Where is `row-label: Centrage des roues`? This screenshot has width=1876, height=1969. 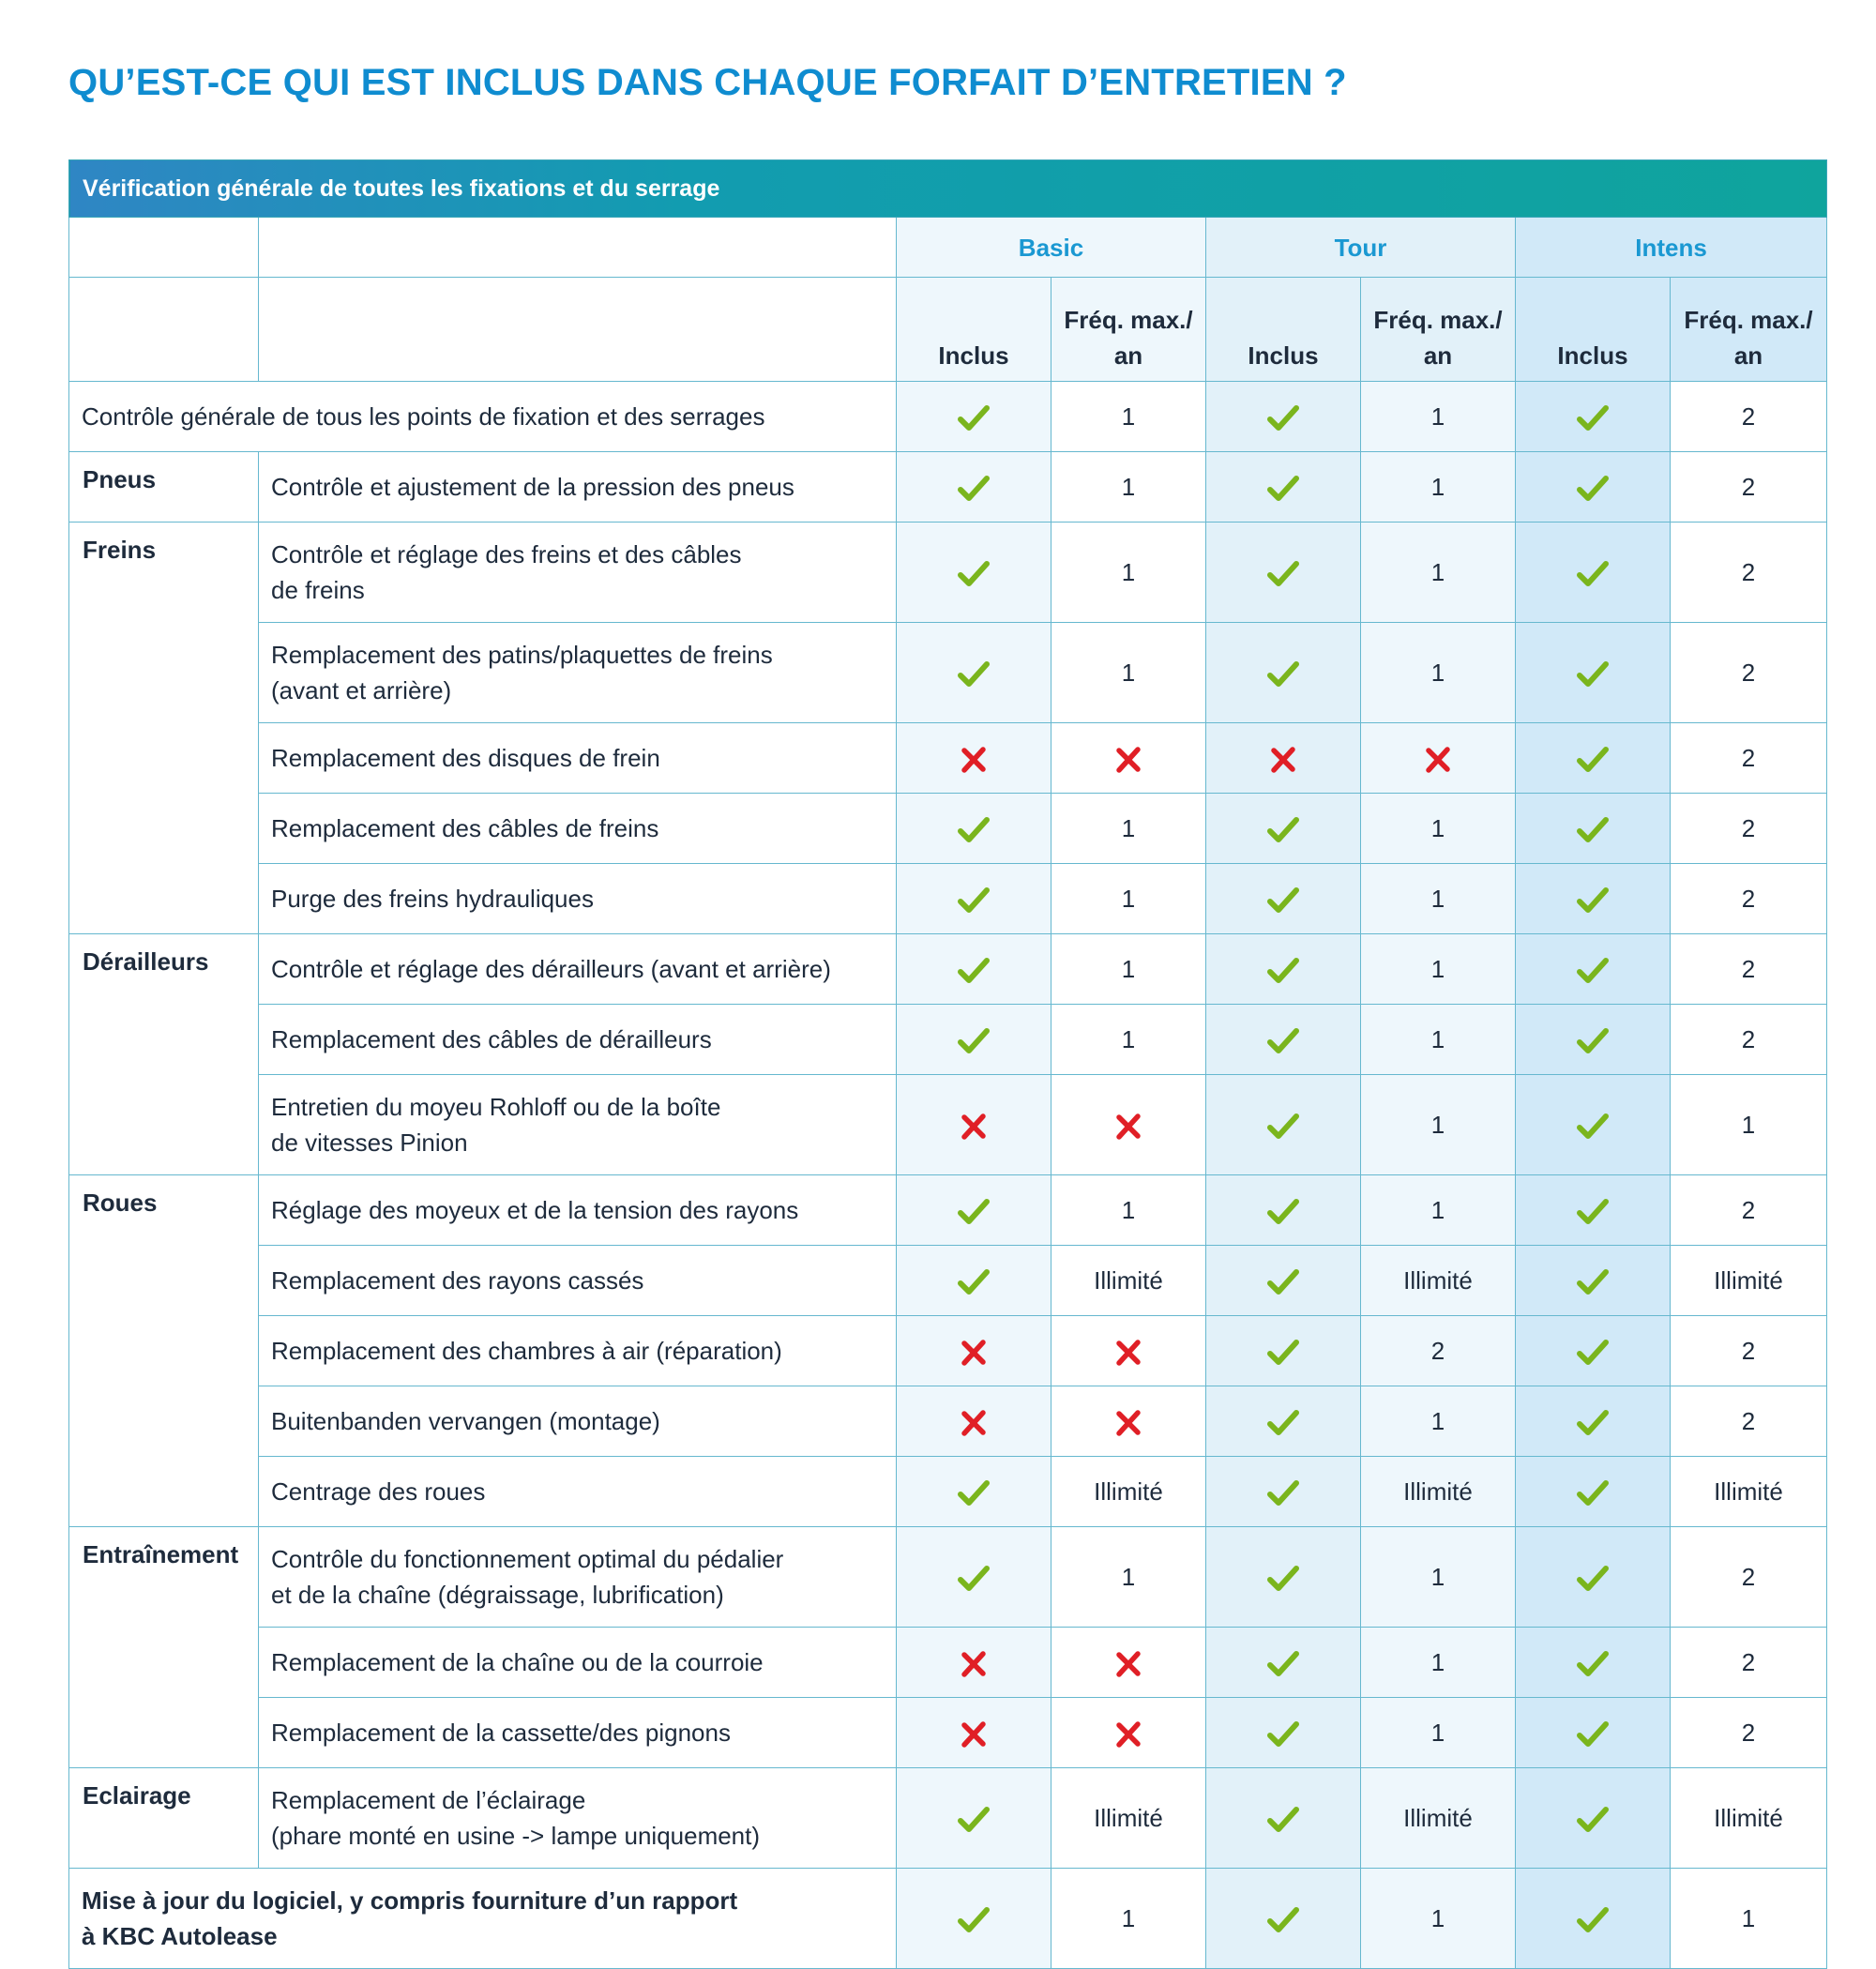 row-label: Centrage des roues is located at coordinates (577, 1491).